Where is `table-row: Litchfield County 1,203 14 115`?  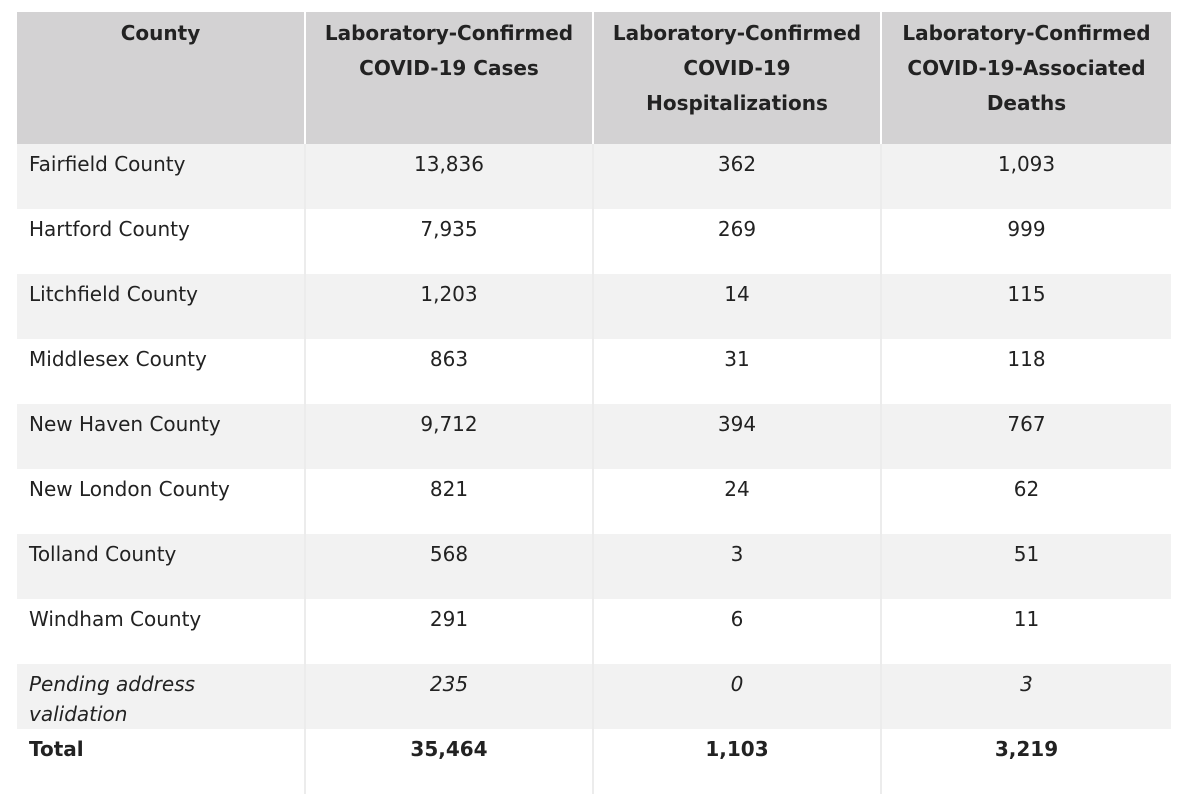
table-row: Litchfield County 1,203 14 115 is located at coordinates (594, 306).